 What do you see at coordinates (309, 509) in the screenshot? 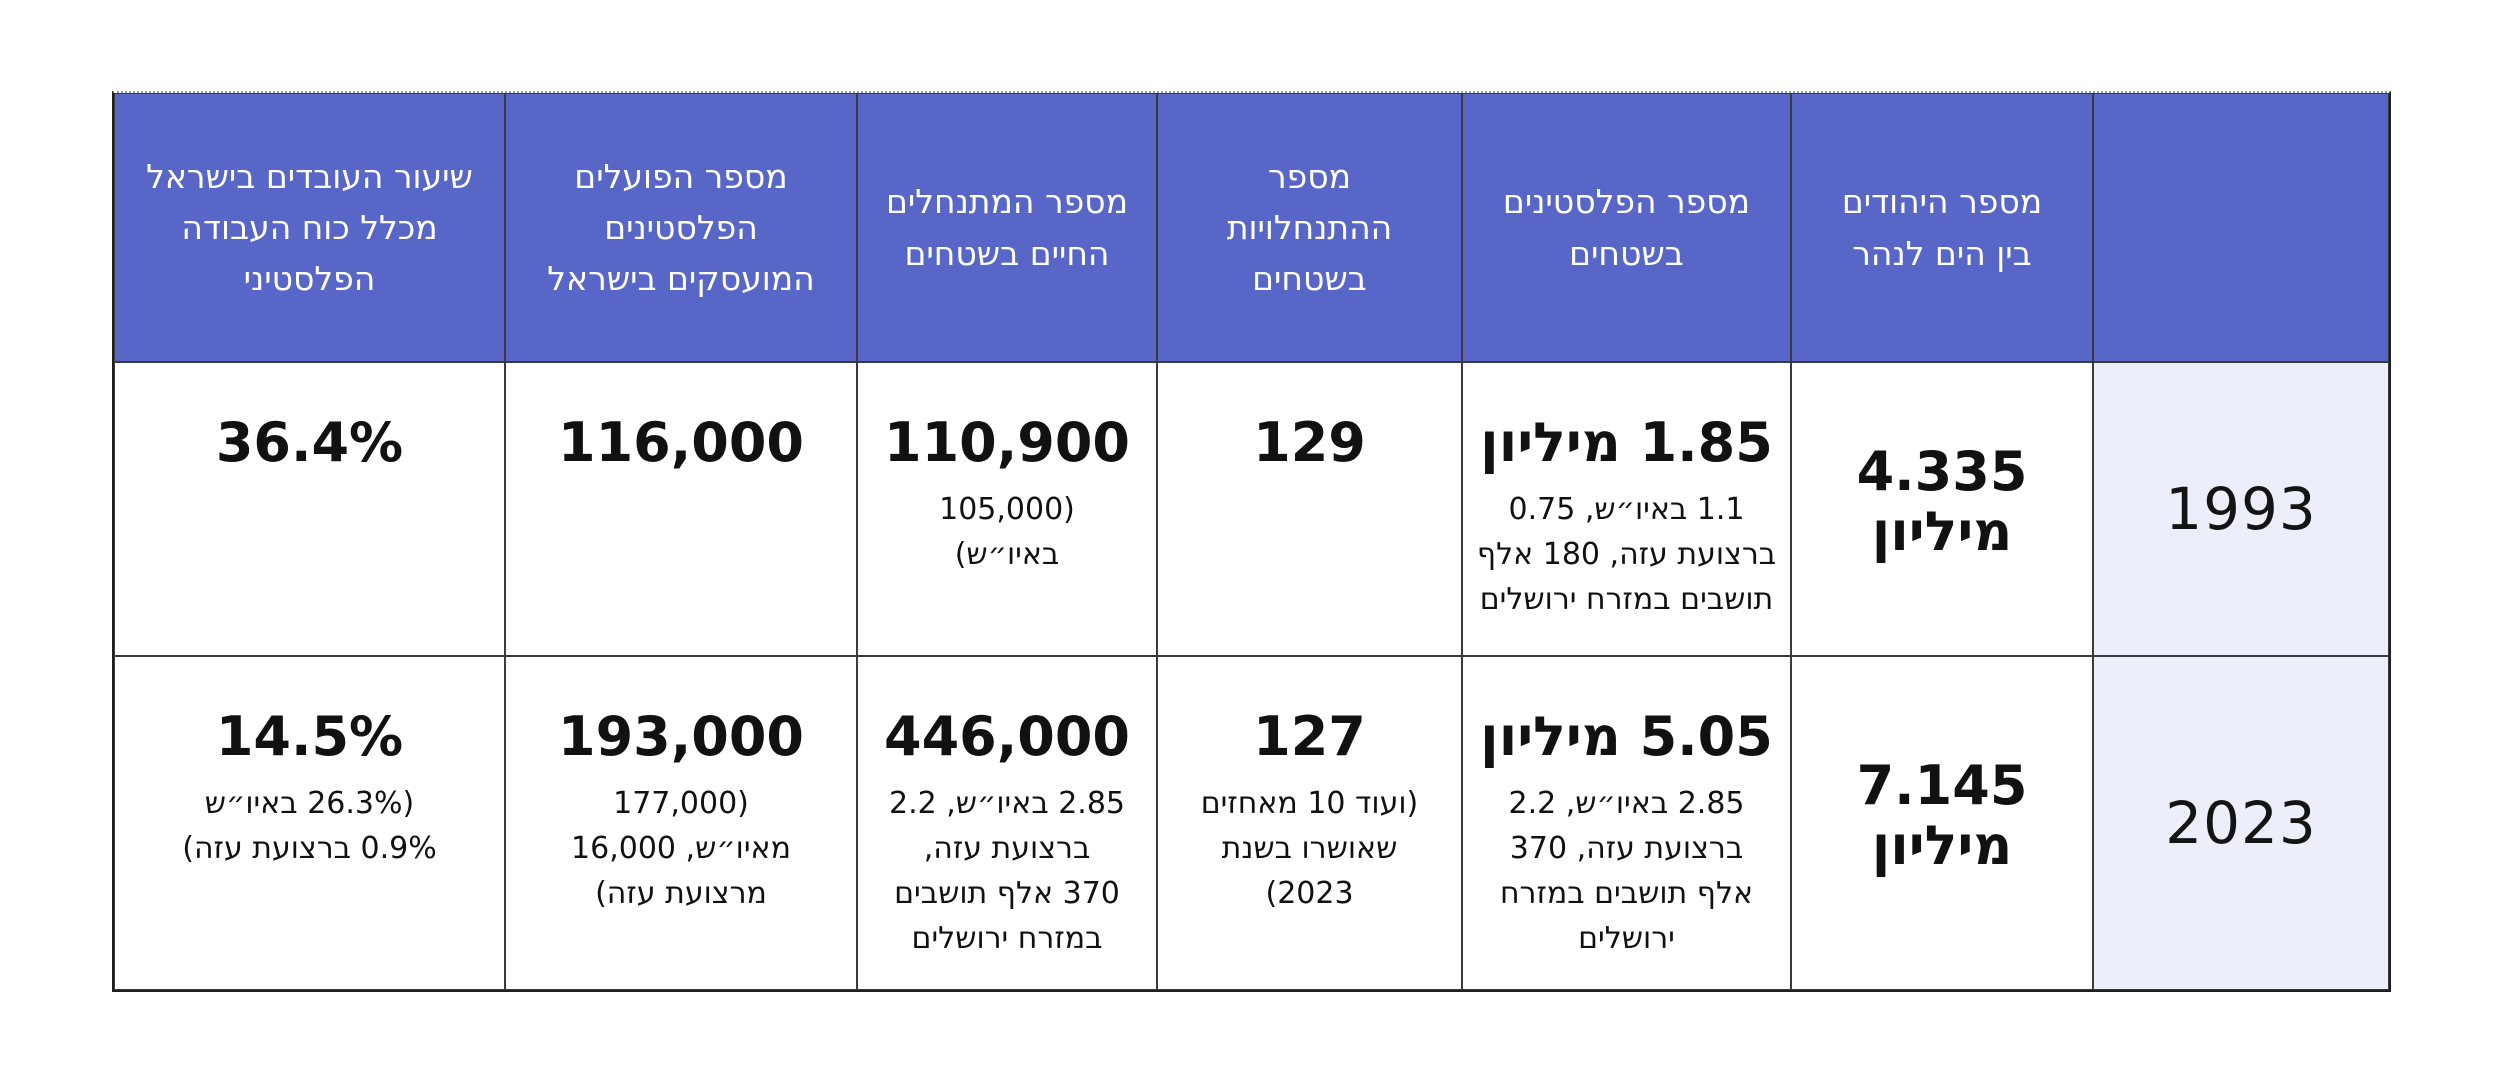
I see `cell-1993-share: 36.4%` at bounding box center [309, 509].